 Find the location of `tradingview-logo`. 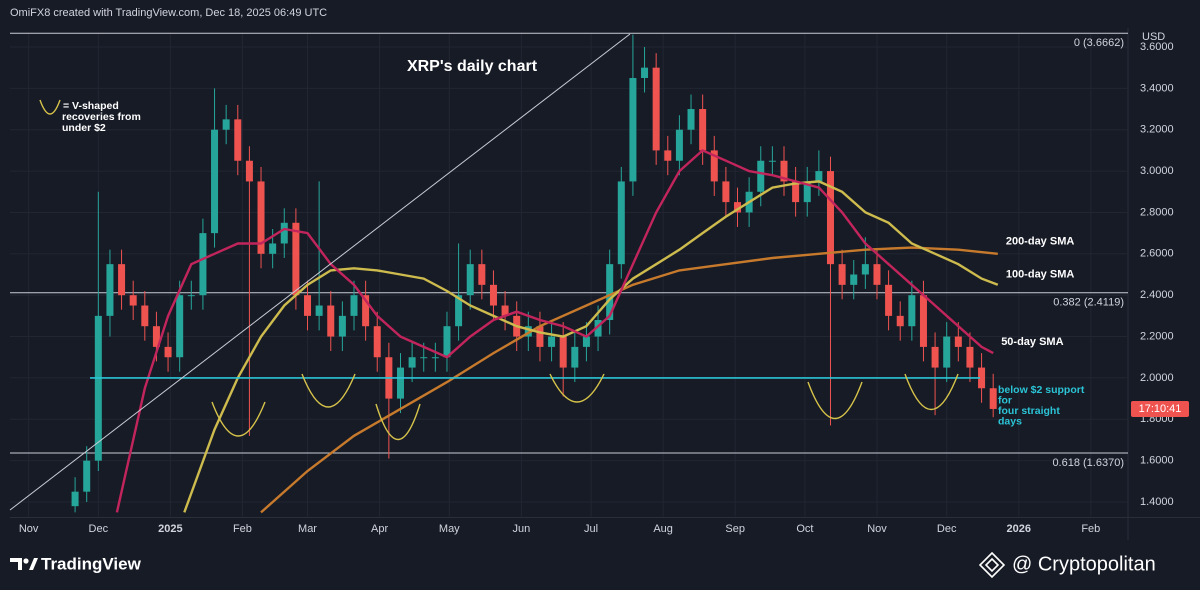

tradingview-logo is located at coordinates (24, 564).